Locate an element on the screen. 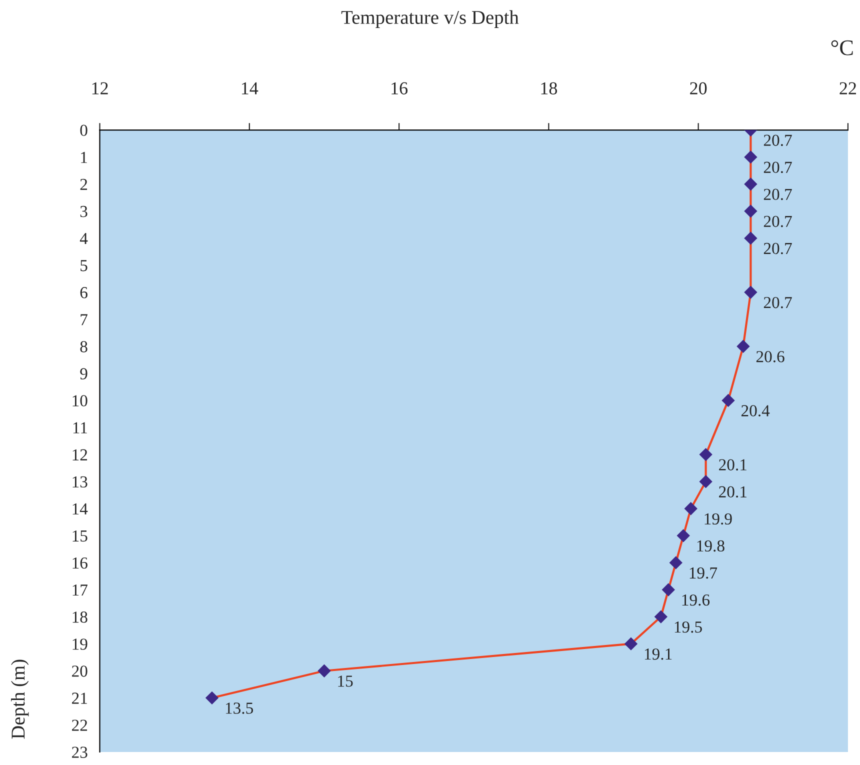 The width and height of the screenshot is (860, 765). y-tick-label: 10 is located at coordinates (80, 400).